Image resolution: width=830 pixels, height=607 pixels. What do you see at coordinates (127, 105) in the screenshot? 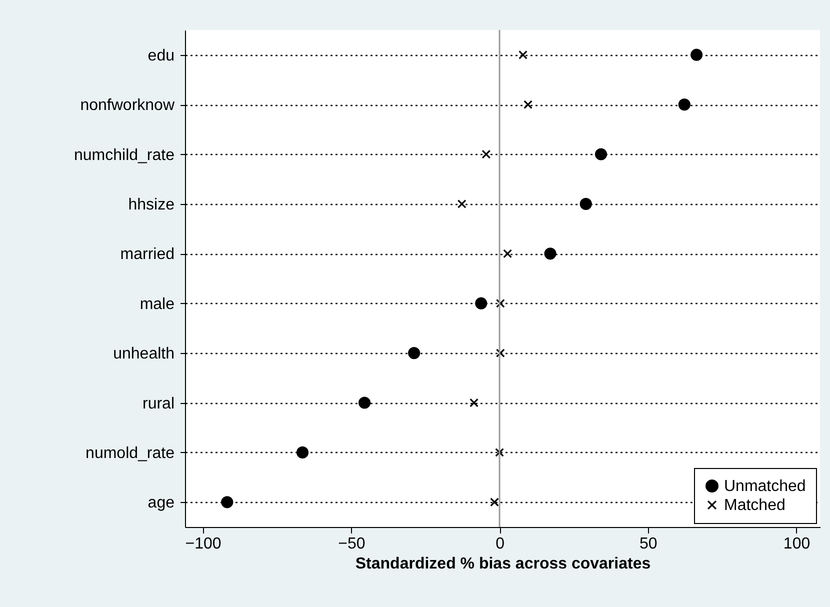
I see `y-tick-label: nonfworknow` at bounding box center [127, 105].